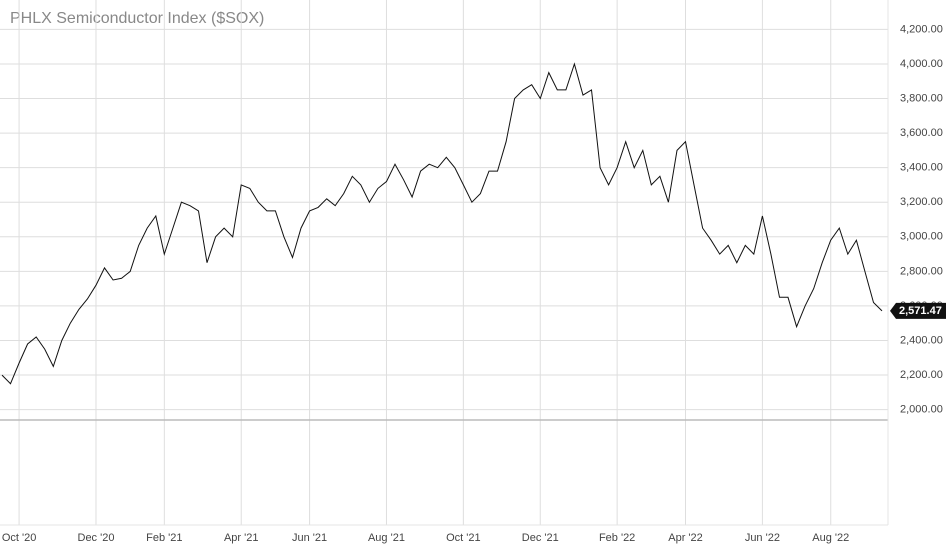 This screenshot has height=550, width=948. What do you see at coordinates (617, 538) in the screenshot?
I see `x-tick-label: Feb '22` at bounding box center [617, 538].